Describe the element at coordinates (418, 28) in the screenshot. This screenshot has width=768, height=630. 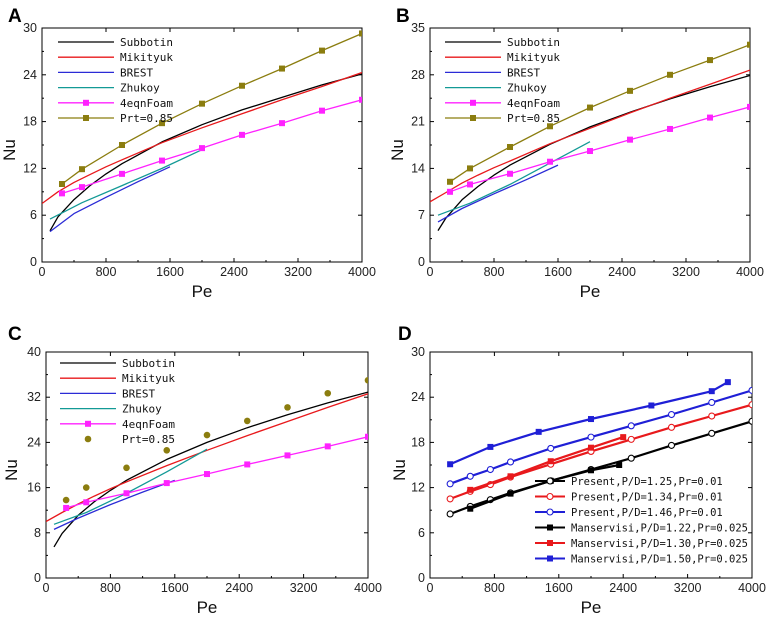
I see `y-tick-label: 35` at that location.